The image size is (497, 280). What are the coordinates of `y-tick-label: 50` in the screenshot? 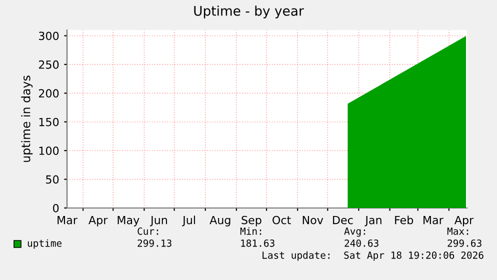 It's located at (52, 179).